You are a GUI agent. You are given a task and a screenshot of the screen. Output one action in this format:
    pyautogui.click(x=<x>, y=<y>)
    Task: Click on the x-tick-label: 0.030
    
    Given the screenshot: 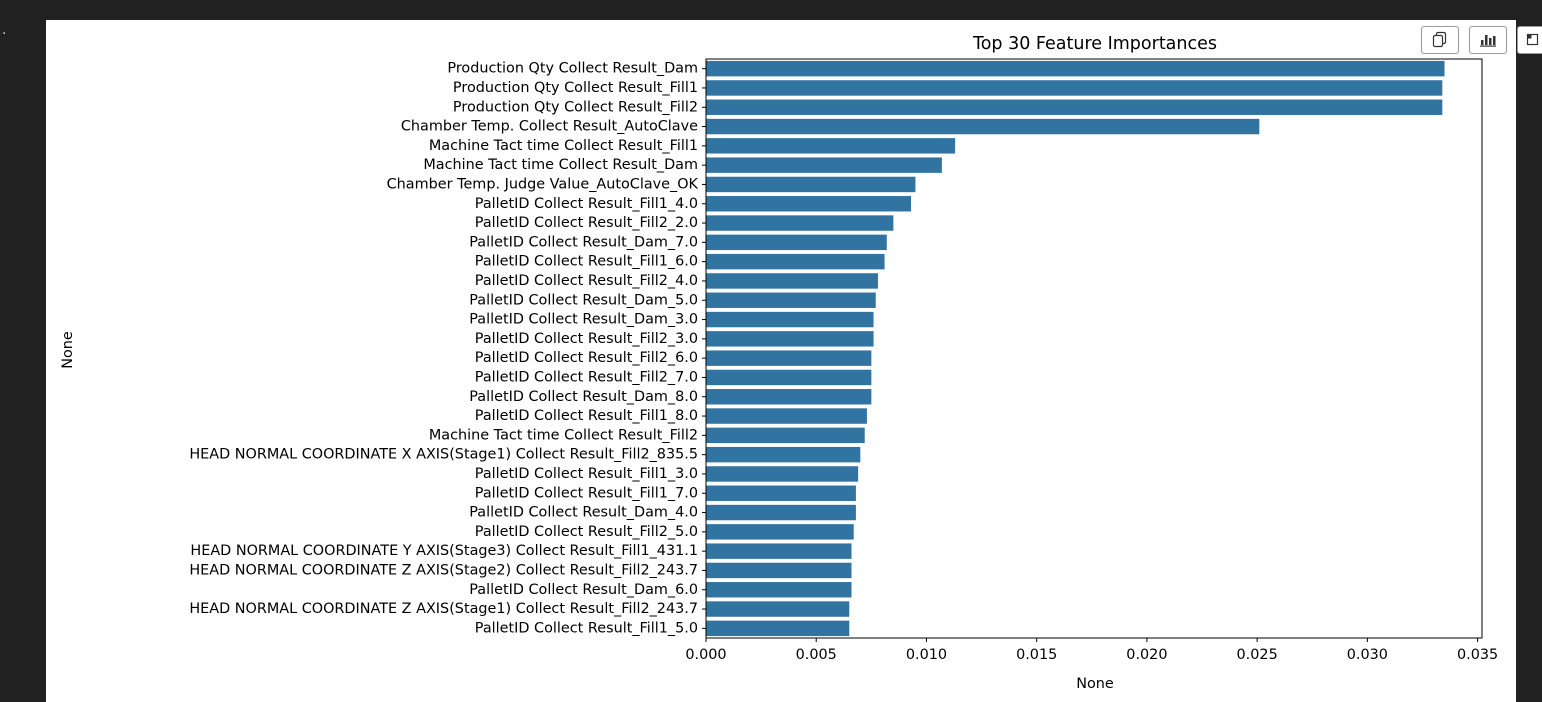 What is the action you would take?
    pyautogui.click(x=1367, y=655)
    